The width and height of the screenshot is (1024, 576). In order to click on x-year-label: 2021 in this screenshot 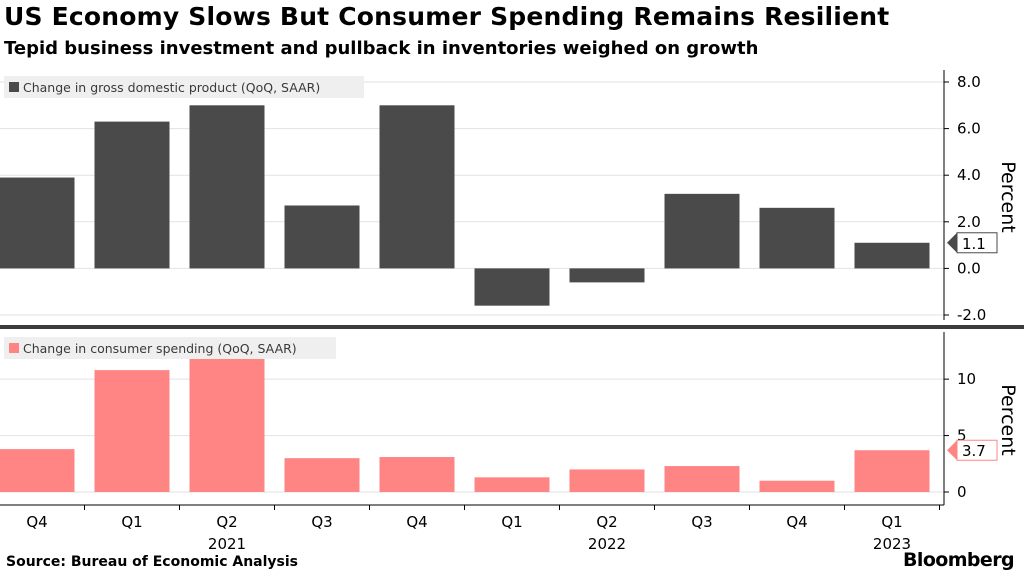, I will do `click(227, 544)`.